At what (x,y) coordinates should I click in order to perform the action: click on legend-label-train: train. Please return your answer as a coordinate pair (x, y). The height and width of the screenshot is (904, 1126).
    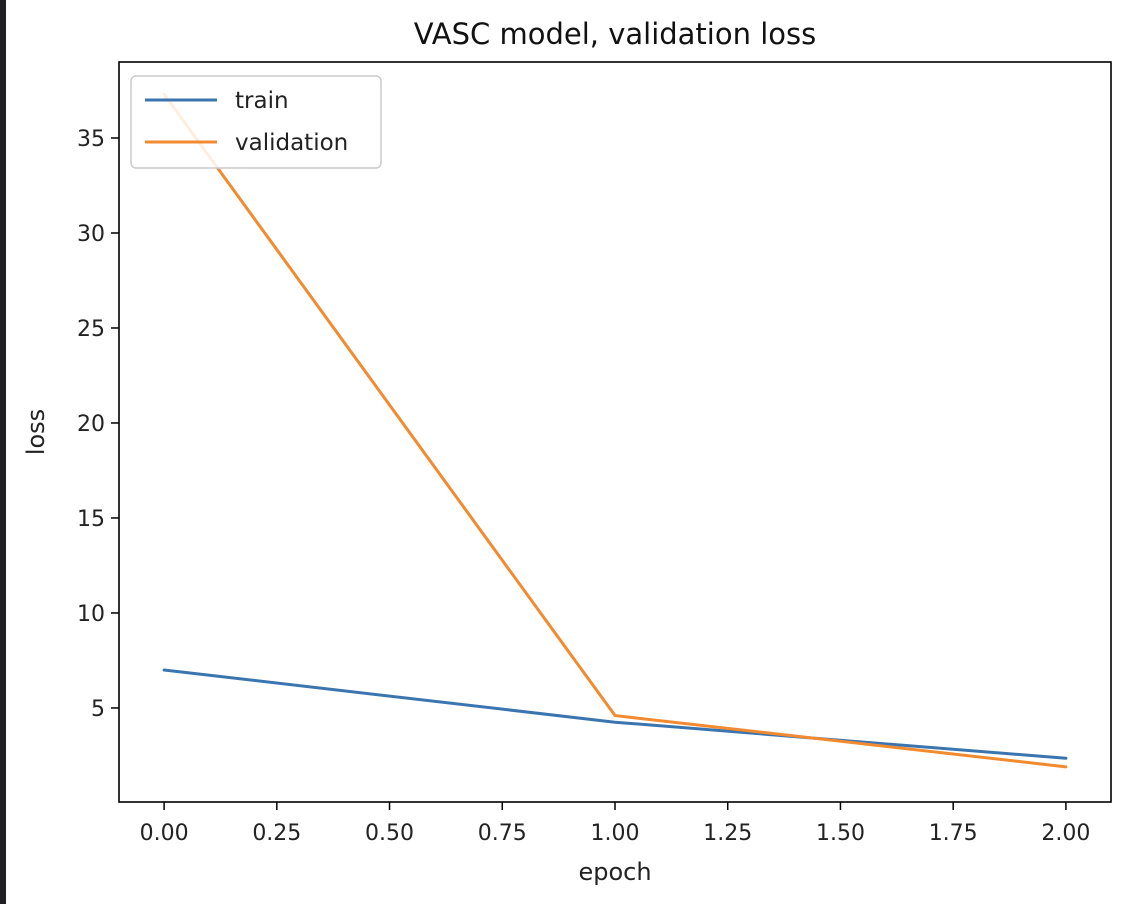
    Looking at the image, I should click on (262, 101).